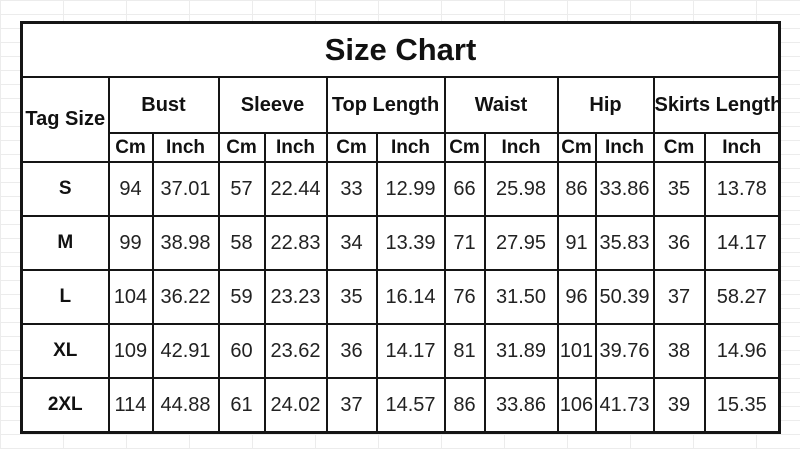 The image size is (800, 449). What do you see at coordinates (464, 297) in the screenshot?
I see `table-cell: 76` at bounding box center [464, 297].